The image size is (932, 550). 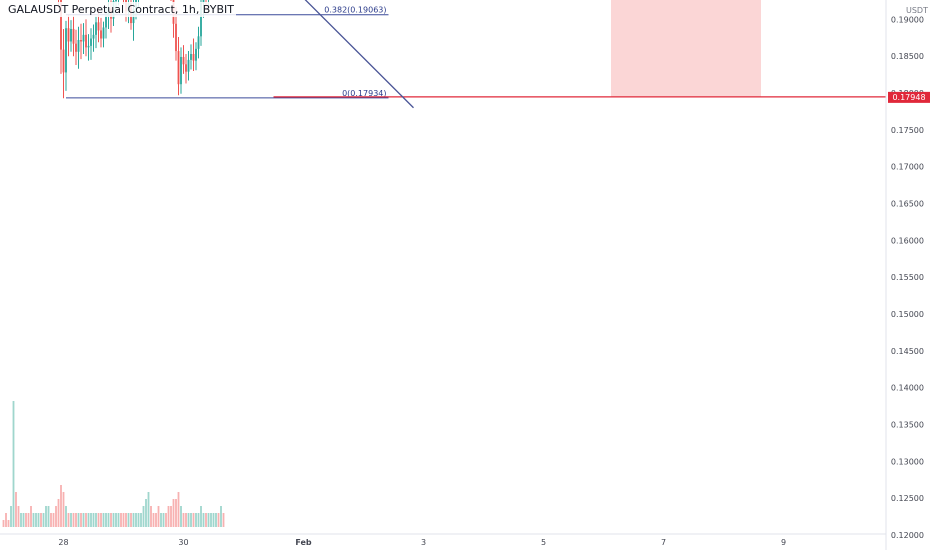 I want to click on y-tick-label: 0.14000, so click(x=907, y=388).